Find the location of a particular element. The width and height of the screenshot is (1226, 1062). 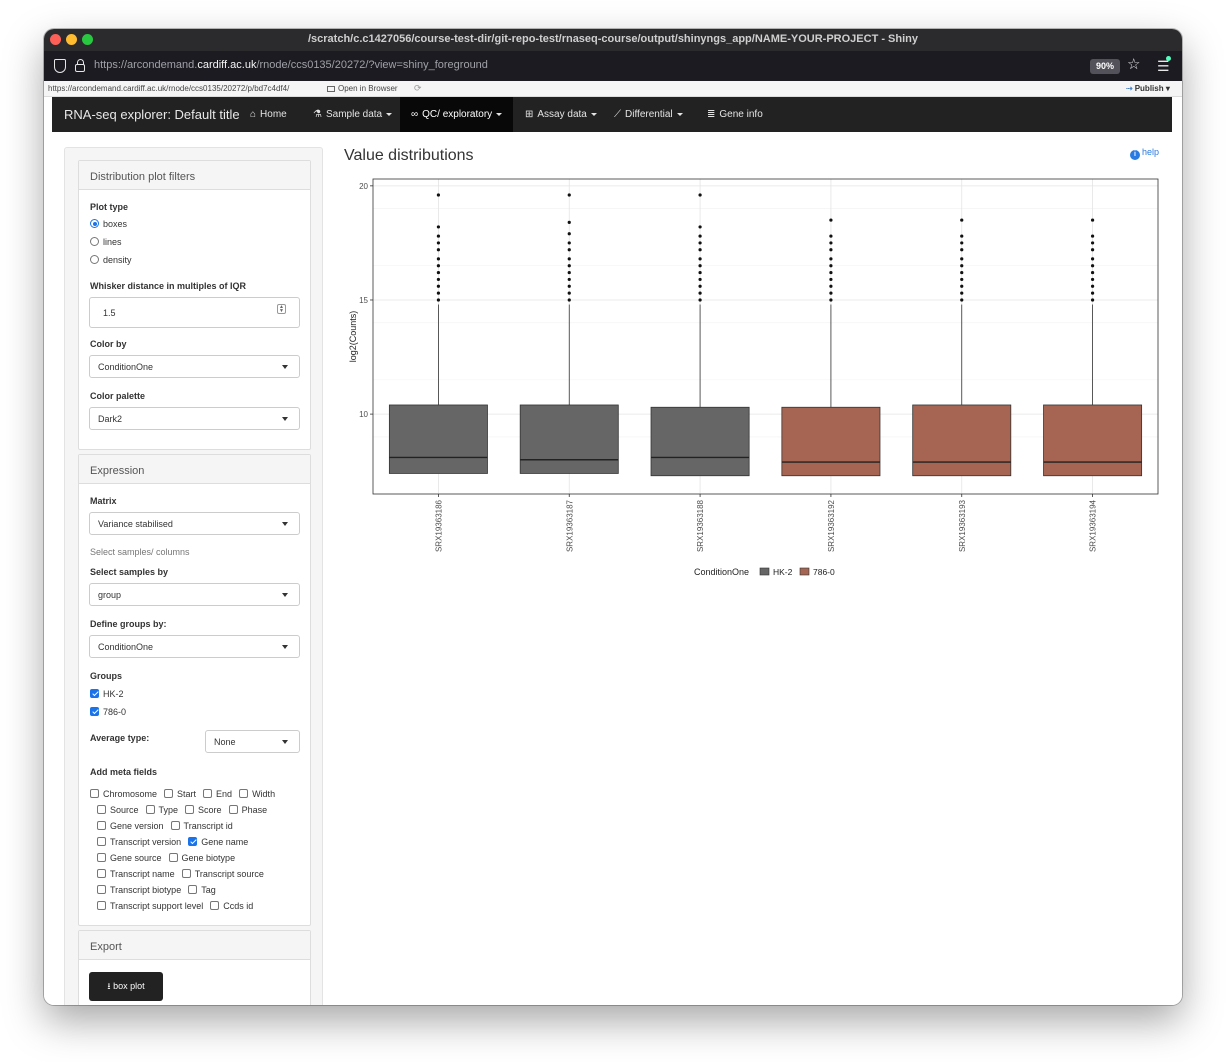

nav-sample-data: ⚗ Sample data is located at coordinates (352, 114).